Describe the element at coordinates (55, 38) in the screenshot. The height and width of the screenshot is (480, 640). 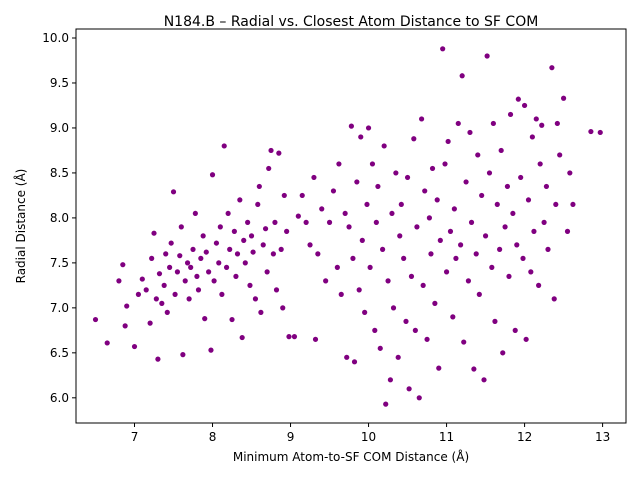
I see `y-tick-label: 10.0` at that location.